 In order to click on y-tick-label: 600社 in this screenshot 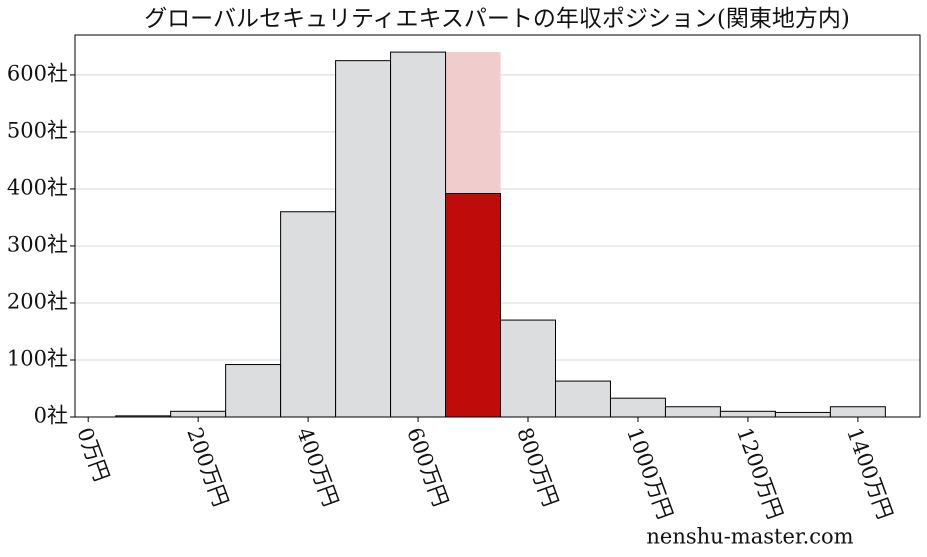, I will do `click(37, 73)`.